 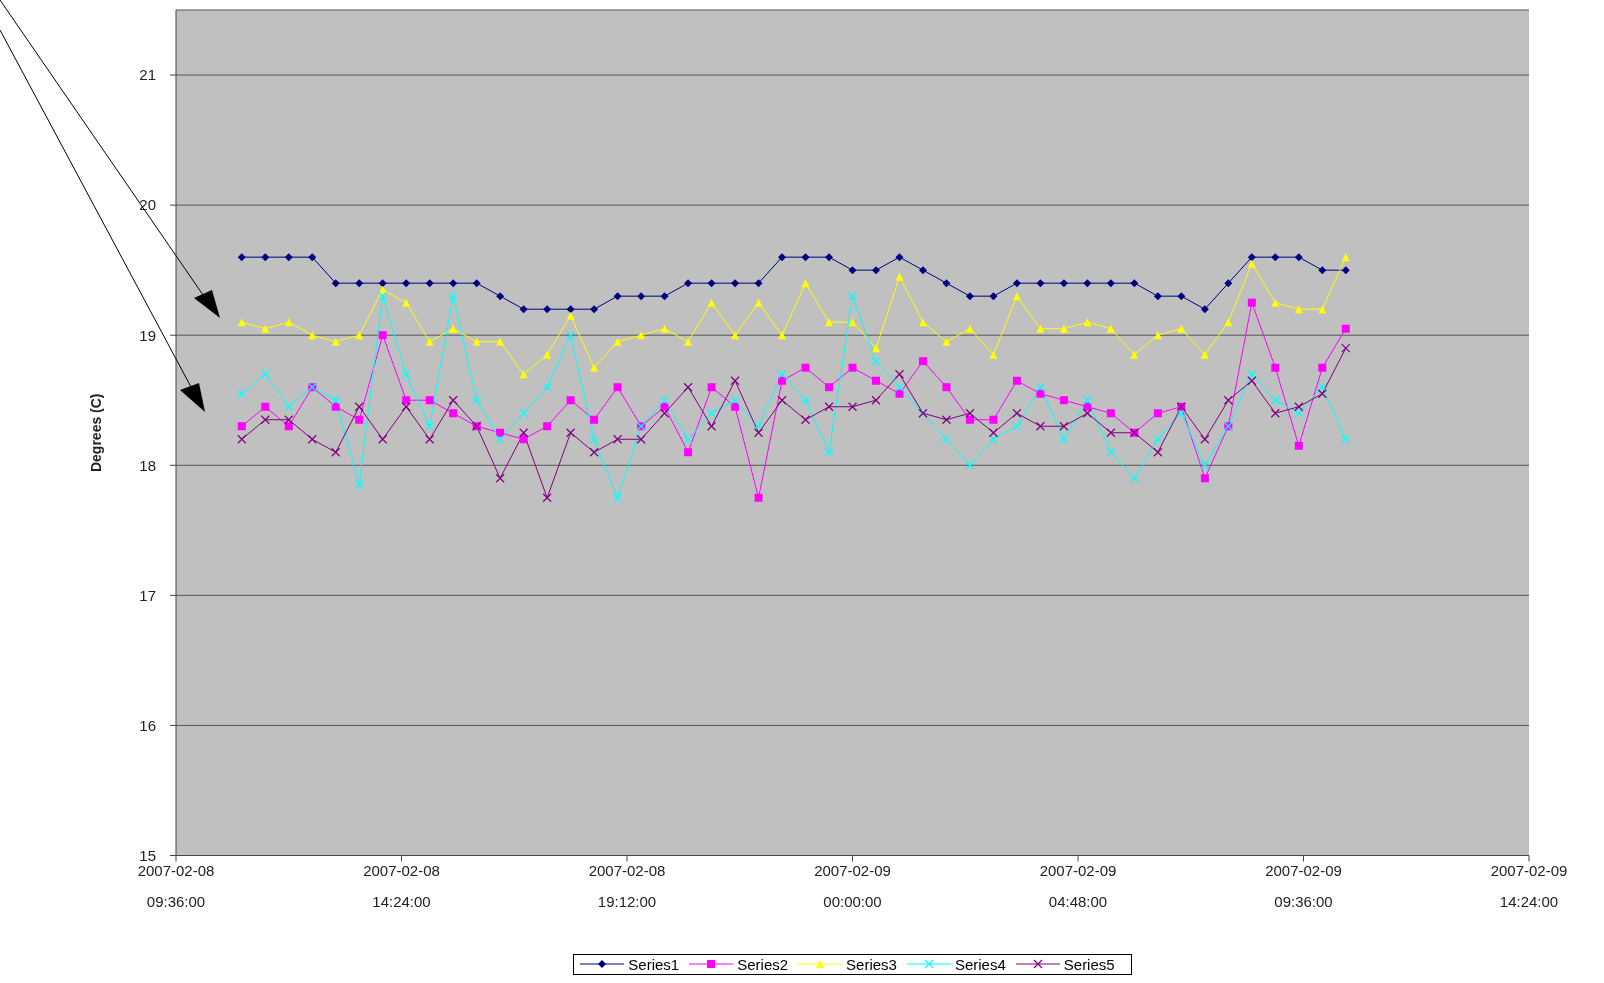 What do you see at coordinates (147, 855) in the screenshot?
I see `y-tick-label: 15` at bounding box center [147, 855].